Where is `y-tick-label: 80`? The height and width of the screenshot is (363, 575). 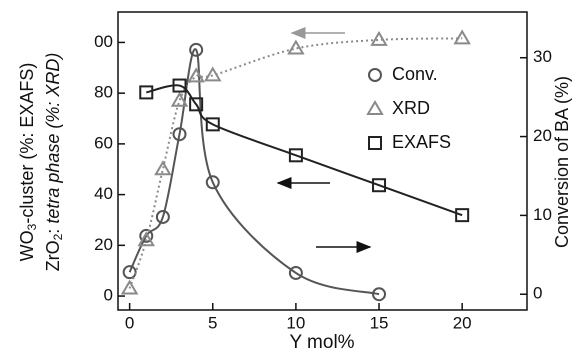 y-tick-label: 80 is located at coordinates (103, 92).